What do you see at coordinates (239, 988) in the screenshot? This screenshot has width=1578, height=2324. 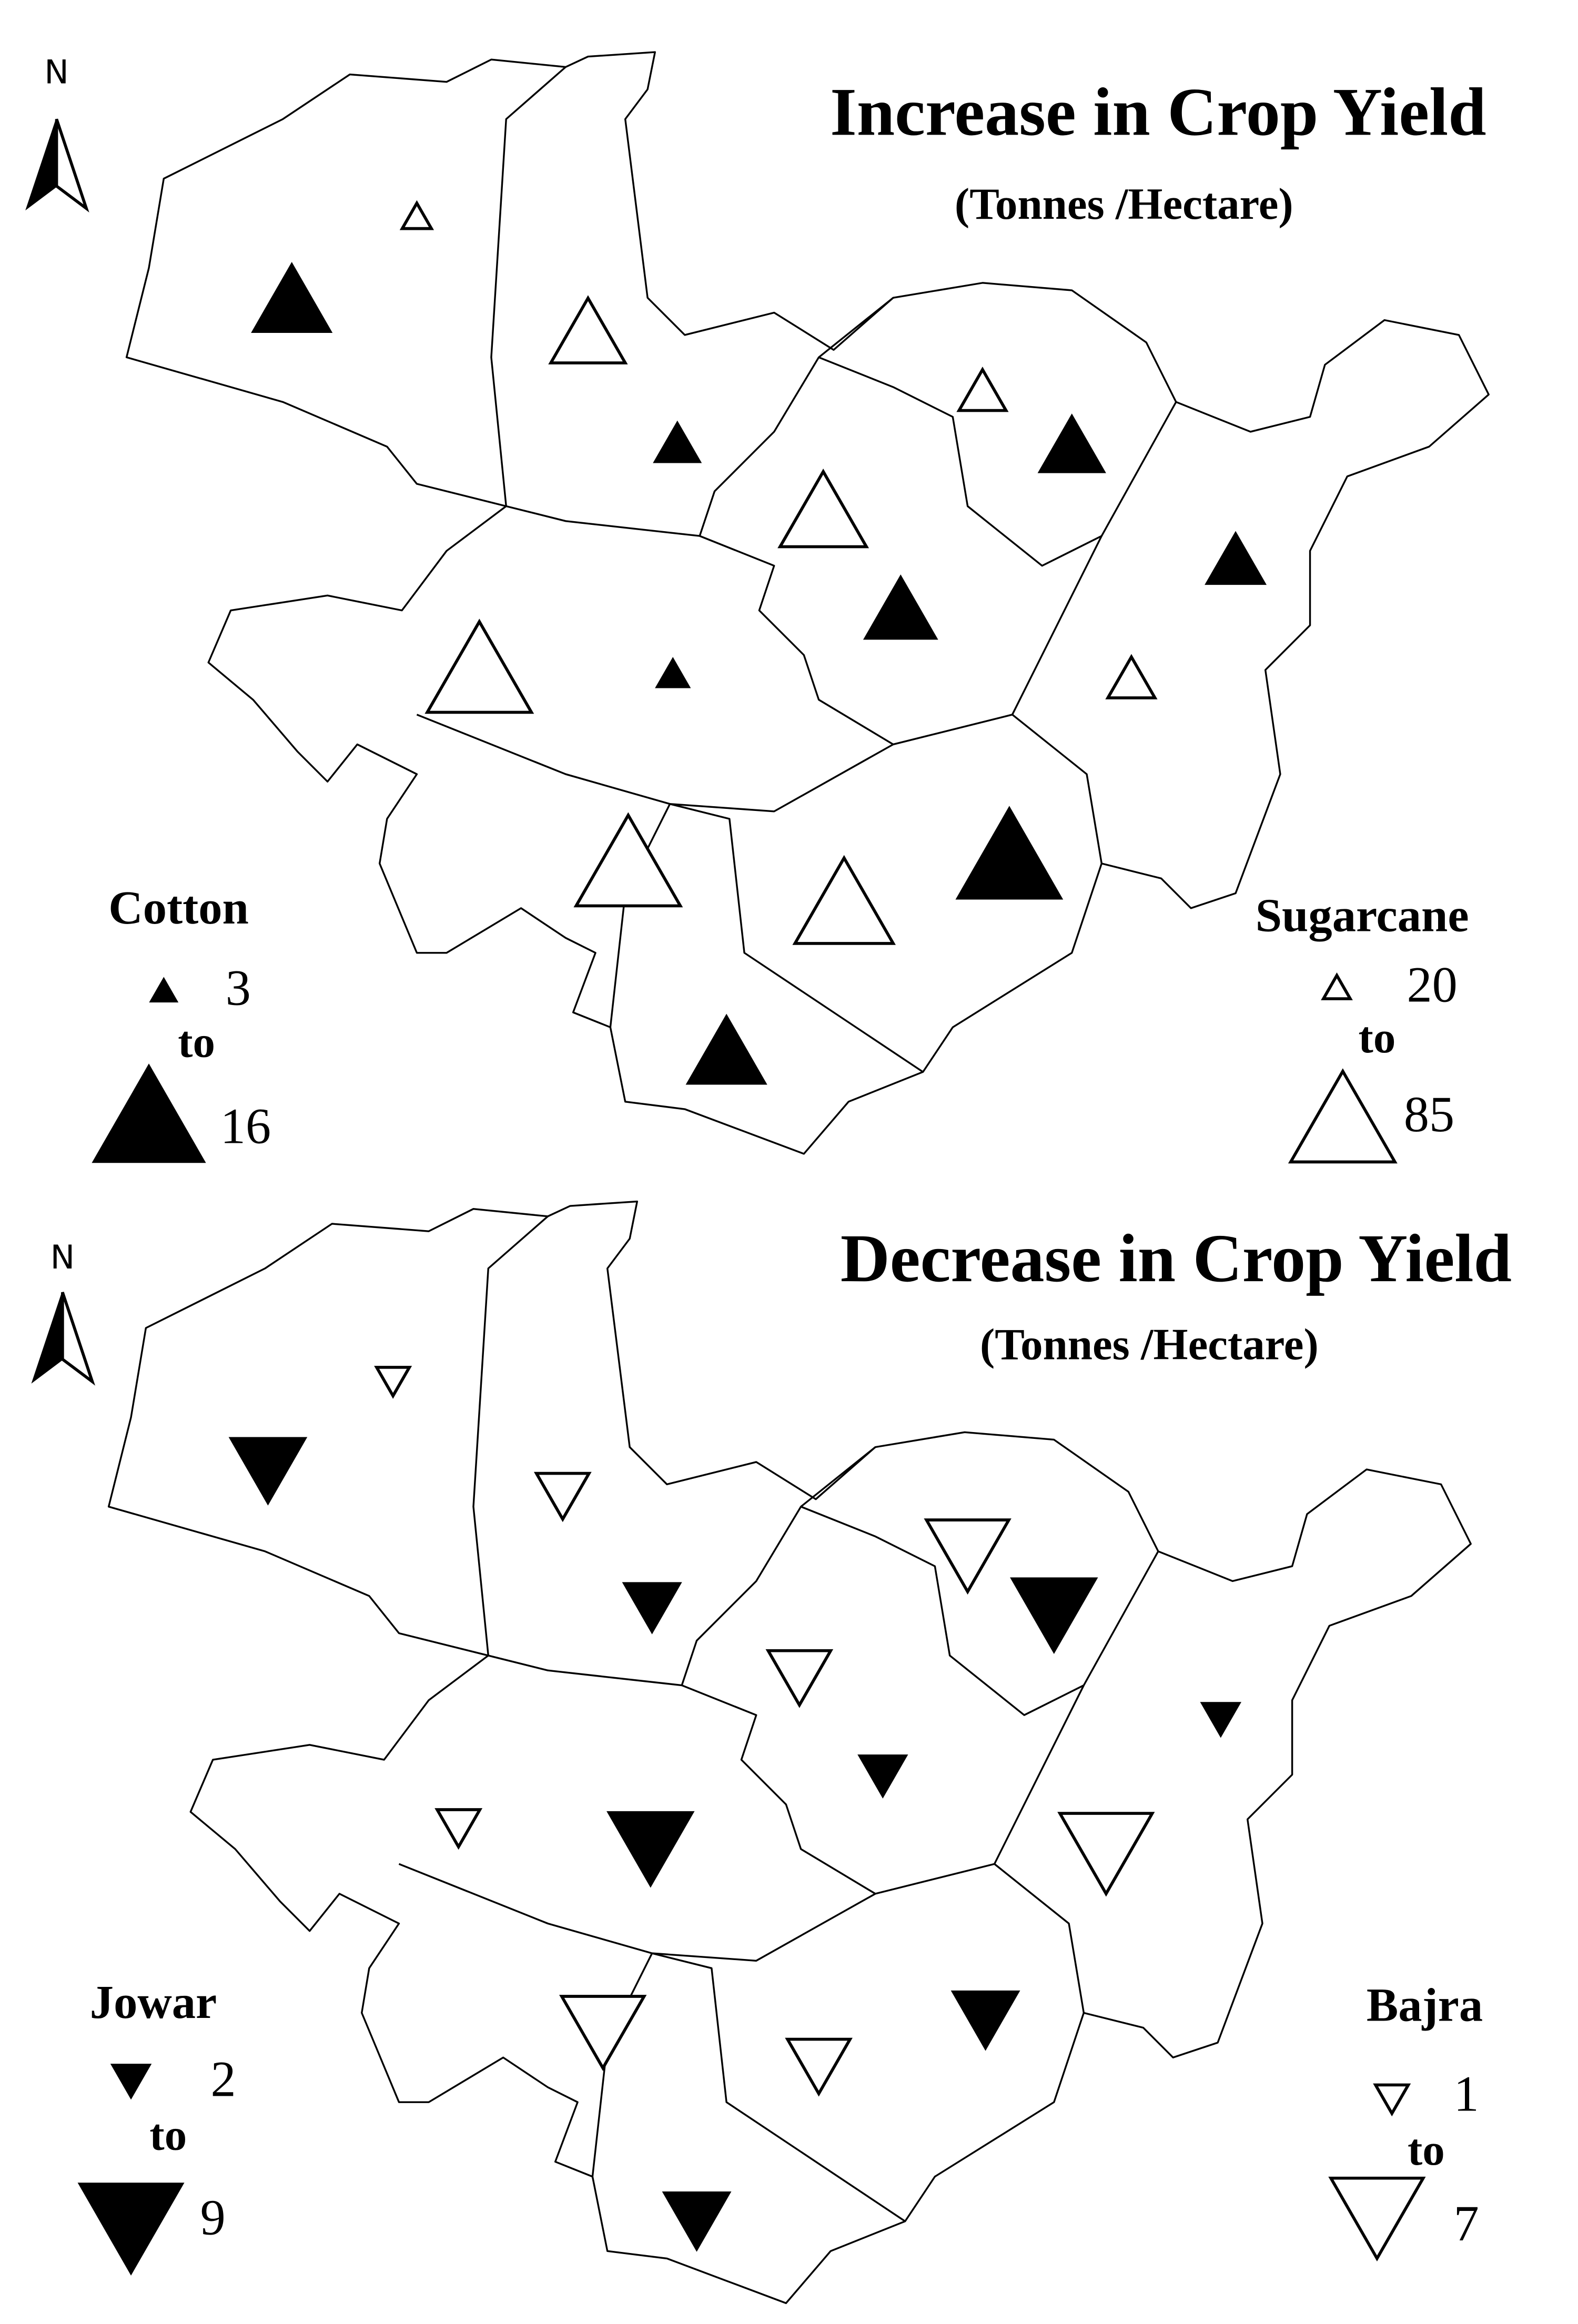 I see `legend-min: 3` at bounding box center [239, 988].